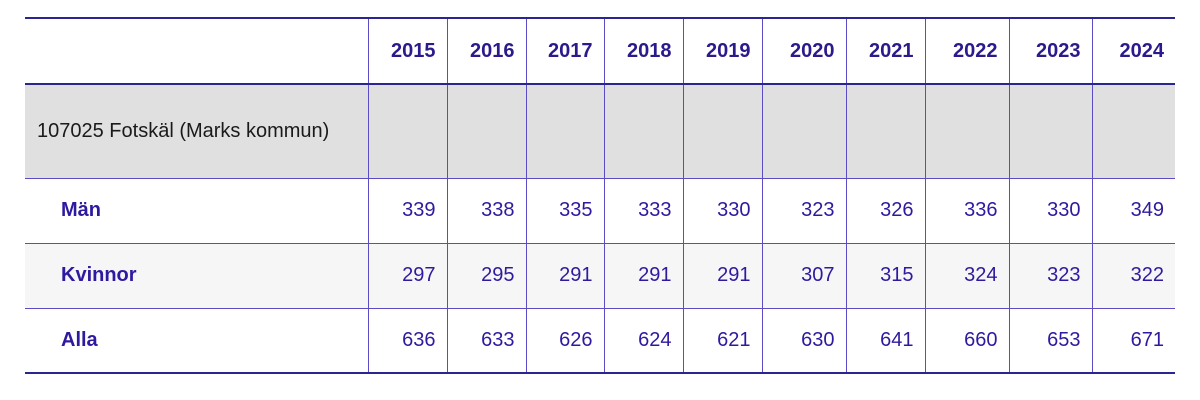 This screenshot has width=1200, height=400. I want to click on column-header: 2021, so click(885, 51).